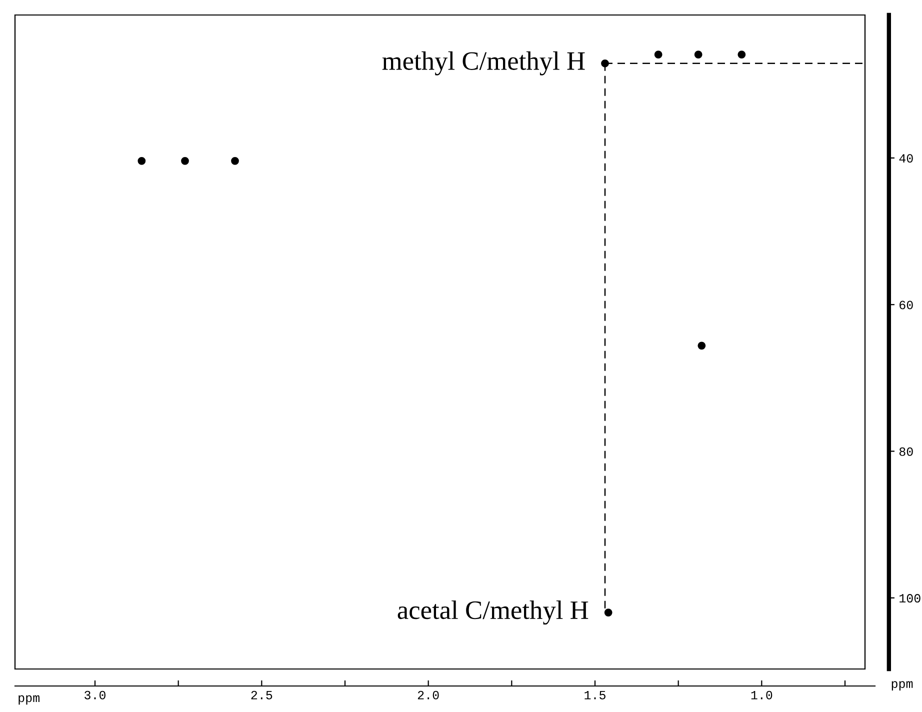 Image resolution: width=922 pixels, height=712 pixels. I want to click on annotation: methyl C/methyl H, so click(483, 63).